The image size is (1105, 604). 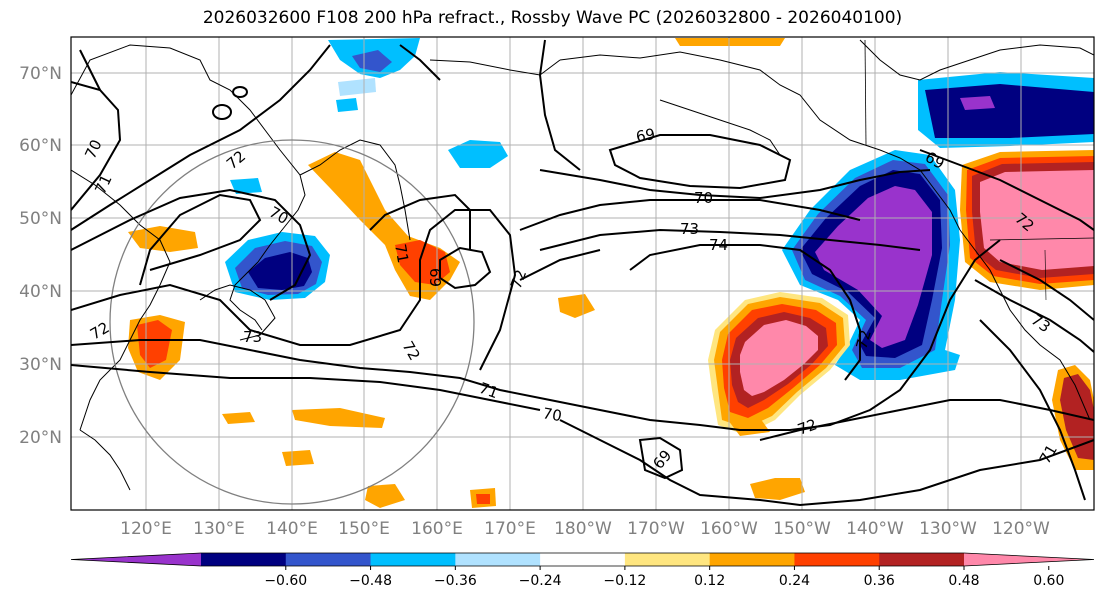 What do you see at coordinates (40, 146) in the screenshot?
I see `lat-label: 60°N` at bounding box center [40, 146].